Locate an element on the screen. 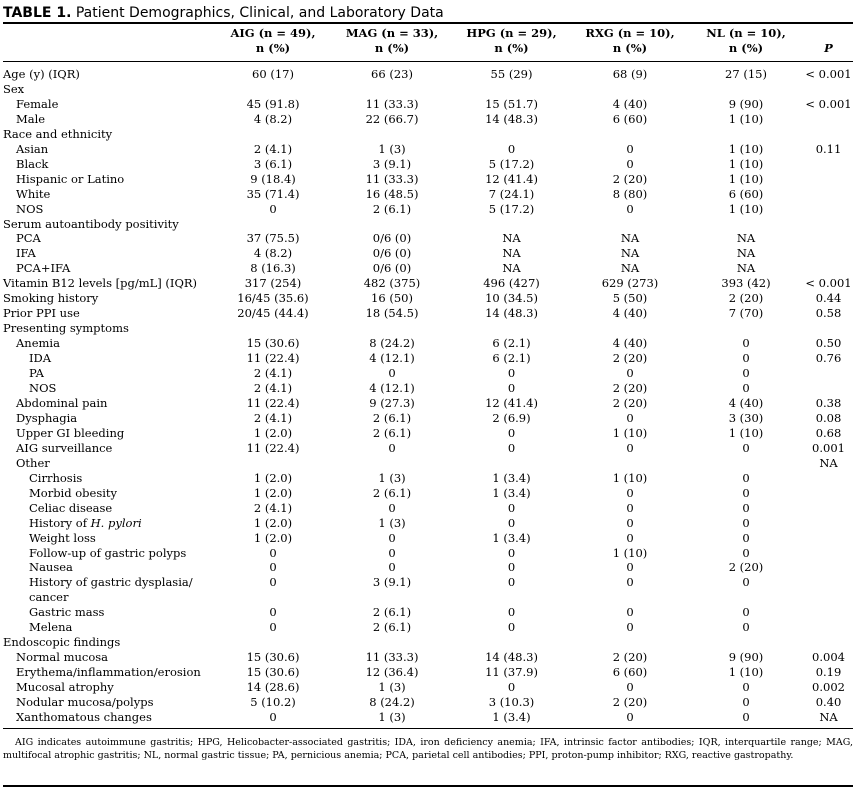  table-row: Sex is located at coordinates (428, 89).